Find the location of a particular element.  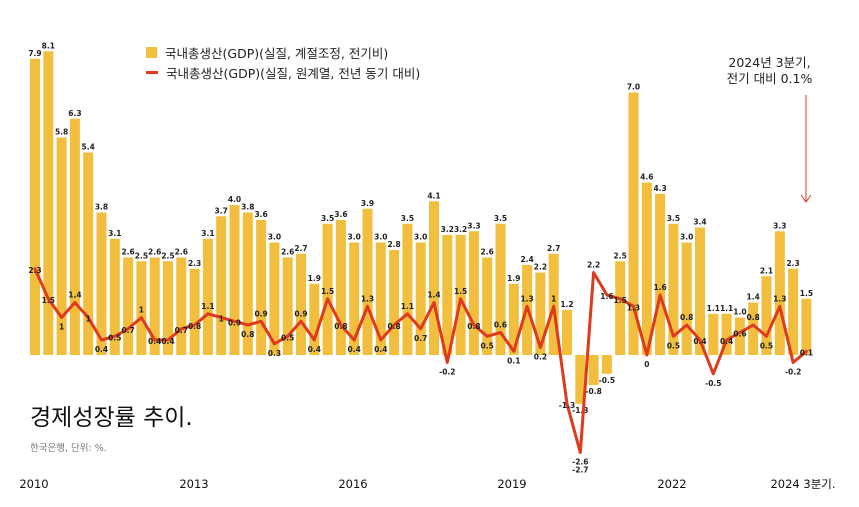

bar-value-label-55: 2.1 is located at coordinates (766, 270).